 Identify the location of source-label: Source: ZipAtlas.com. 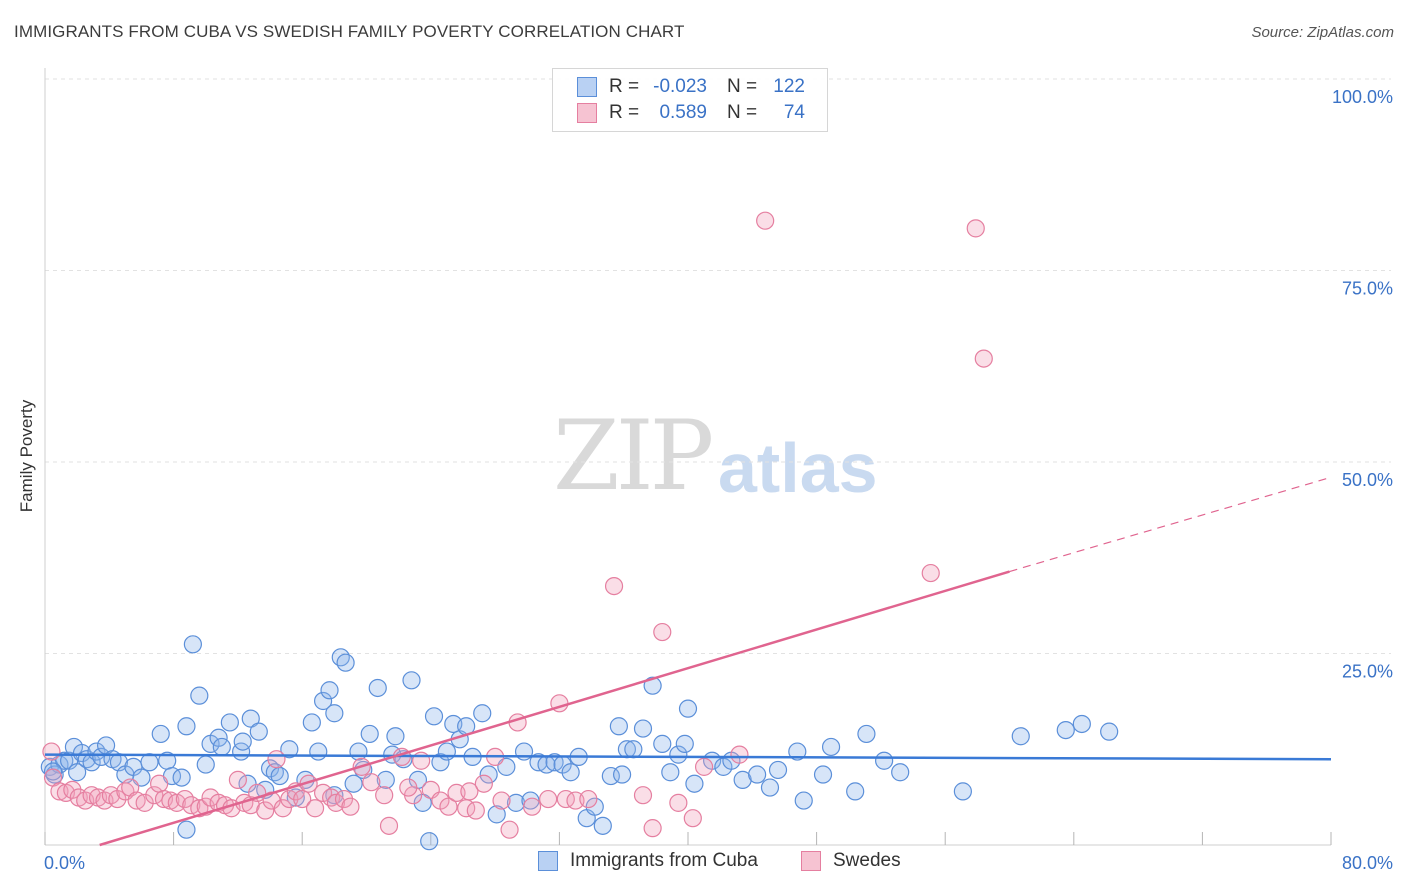
(1322, 32).